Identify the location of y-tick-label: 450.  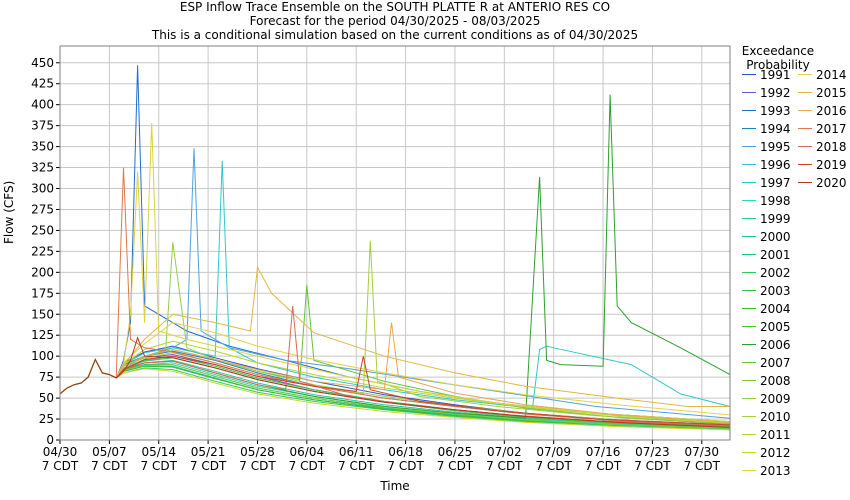
(42, 63).